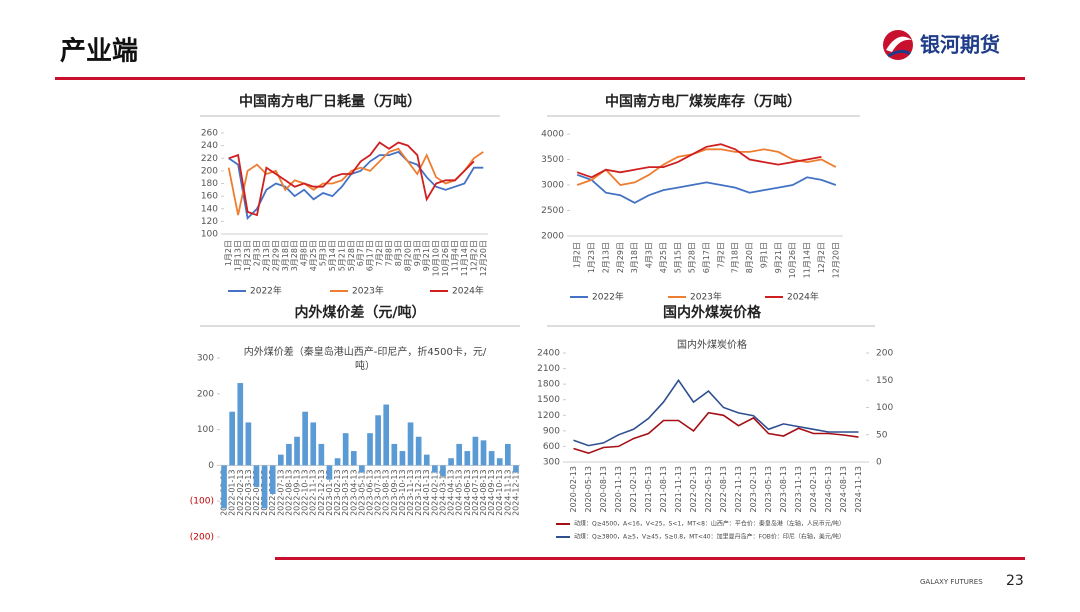 Image resolution: width=1080 pixels, height=612 pixels. Describe the element at coordinates (205, 430) in the screenshot. I see `y-tick-label: 100` at that location.